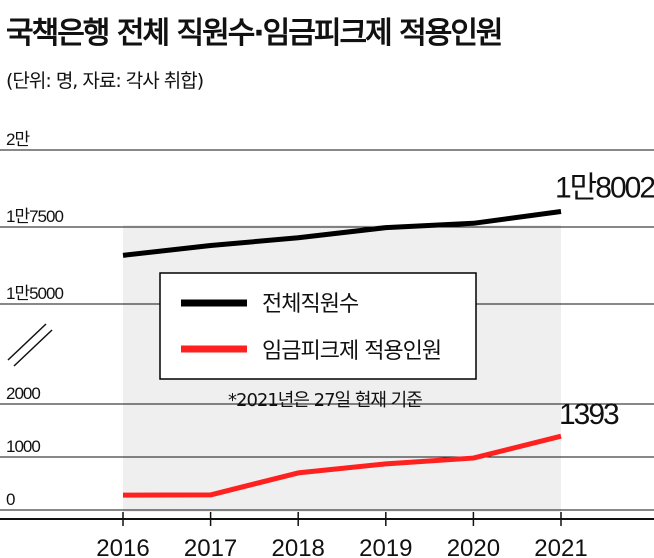  I want to click on series-line-peak, so click(342, 465).